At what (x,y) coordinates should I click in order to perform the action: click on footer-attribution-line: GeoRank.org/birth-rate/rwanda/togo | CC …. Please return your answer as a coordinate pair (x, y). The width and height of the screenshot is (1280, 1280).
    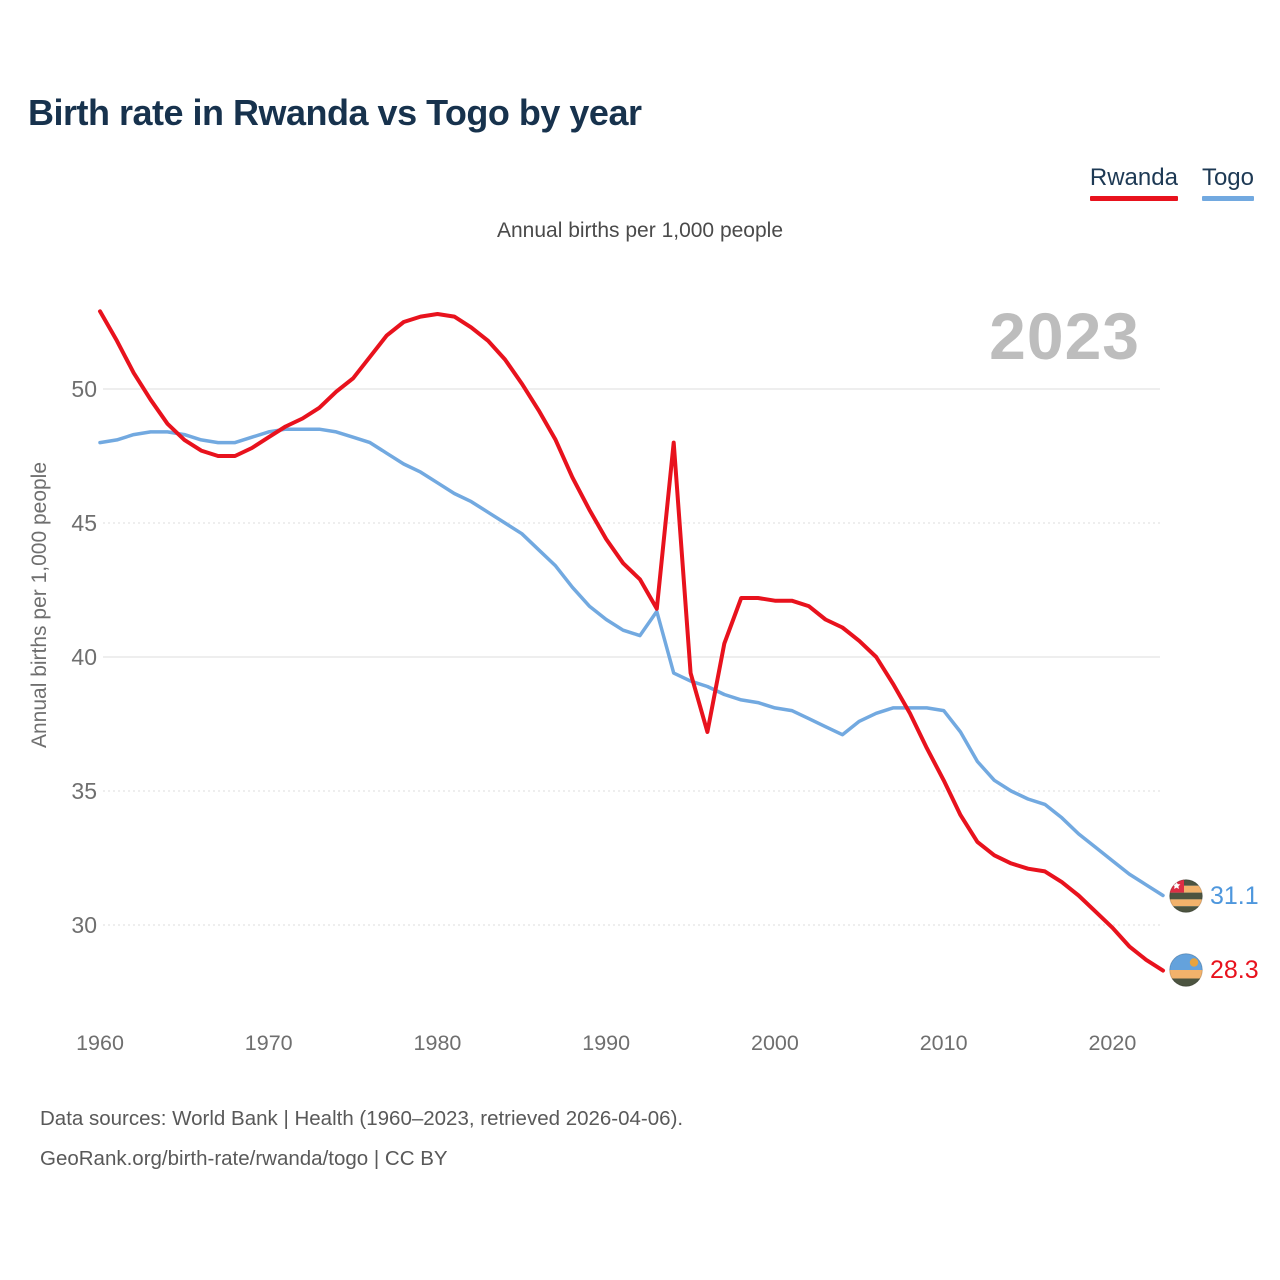
    Looking at the image, I should click on (244, 1158).